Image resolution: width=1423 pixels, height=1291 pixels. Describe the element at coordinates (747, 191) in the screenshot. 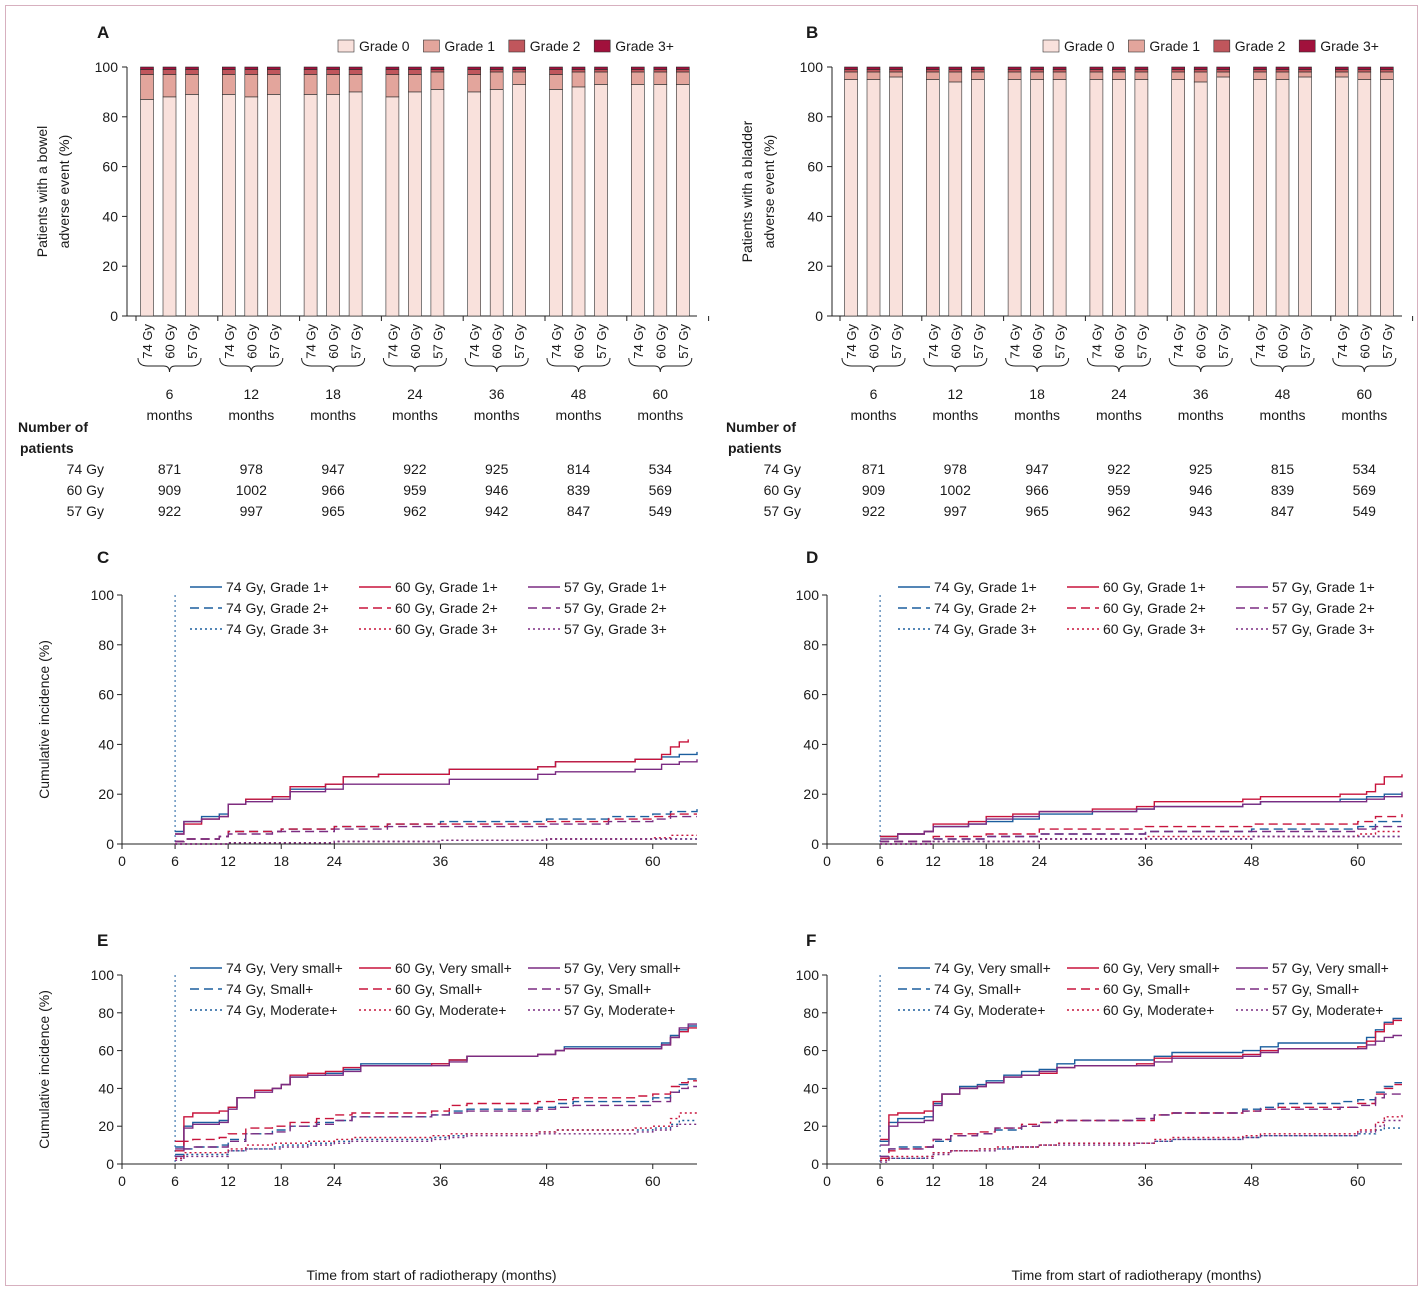

I see `y-axis-label: Patients with a bladder` at that location.